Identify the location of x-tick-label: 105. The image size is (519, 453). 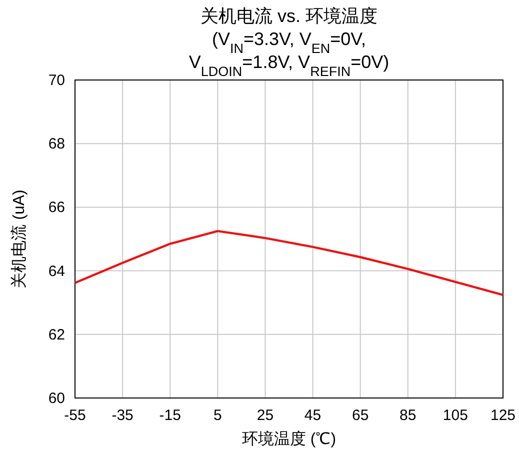
(455, 415).